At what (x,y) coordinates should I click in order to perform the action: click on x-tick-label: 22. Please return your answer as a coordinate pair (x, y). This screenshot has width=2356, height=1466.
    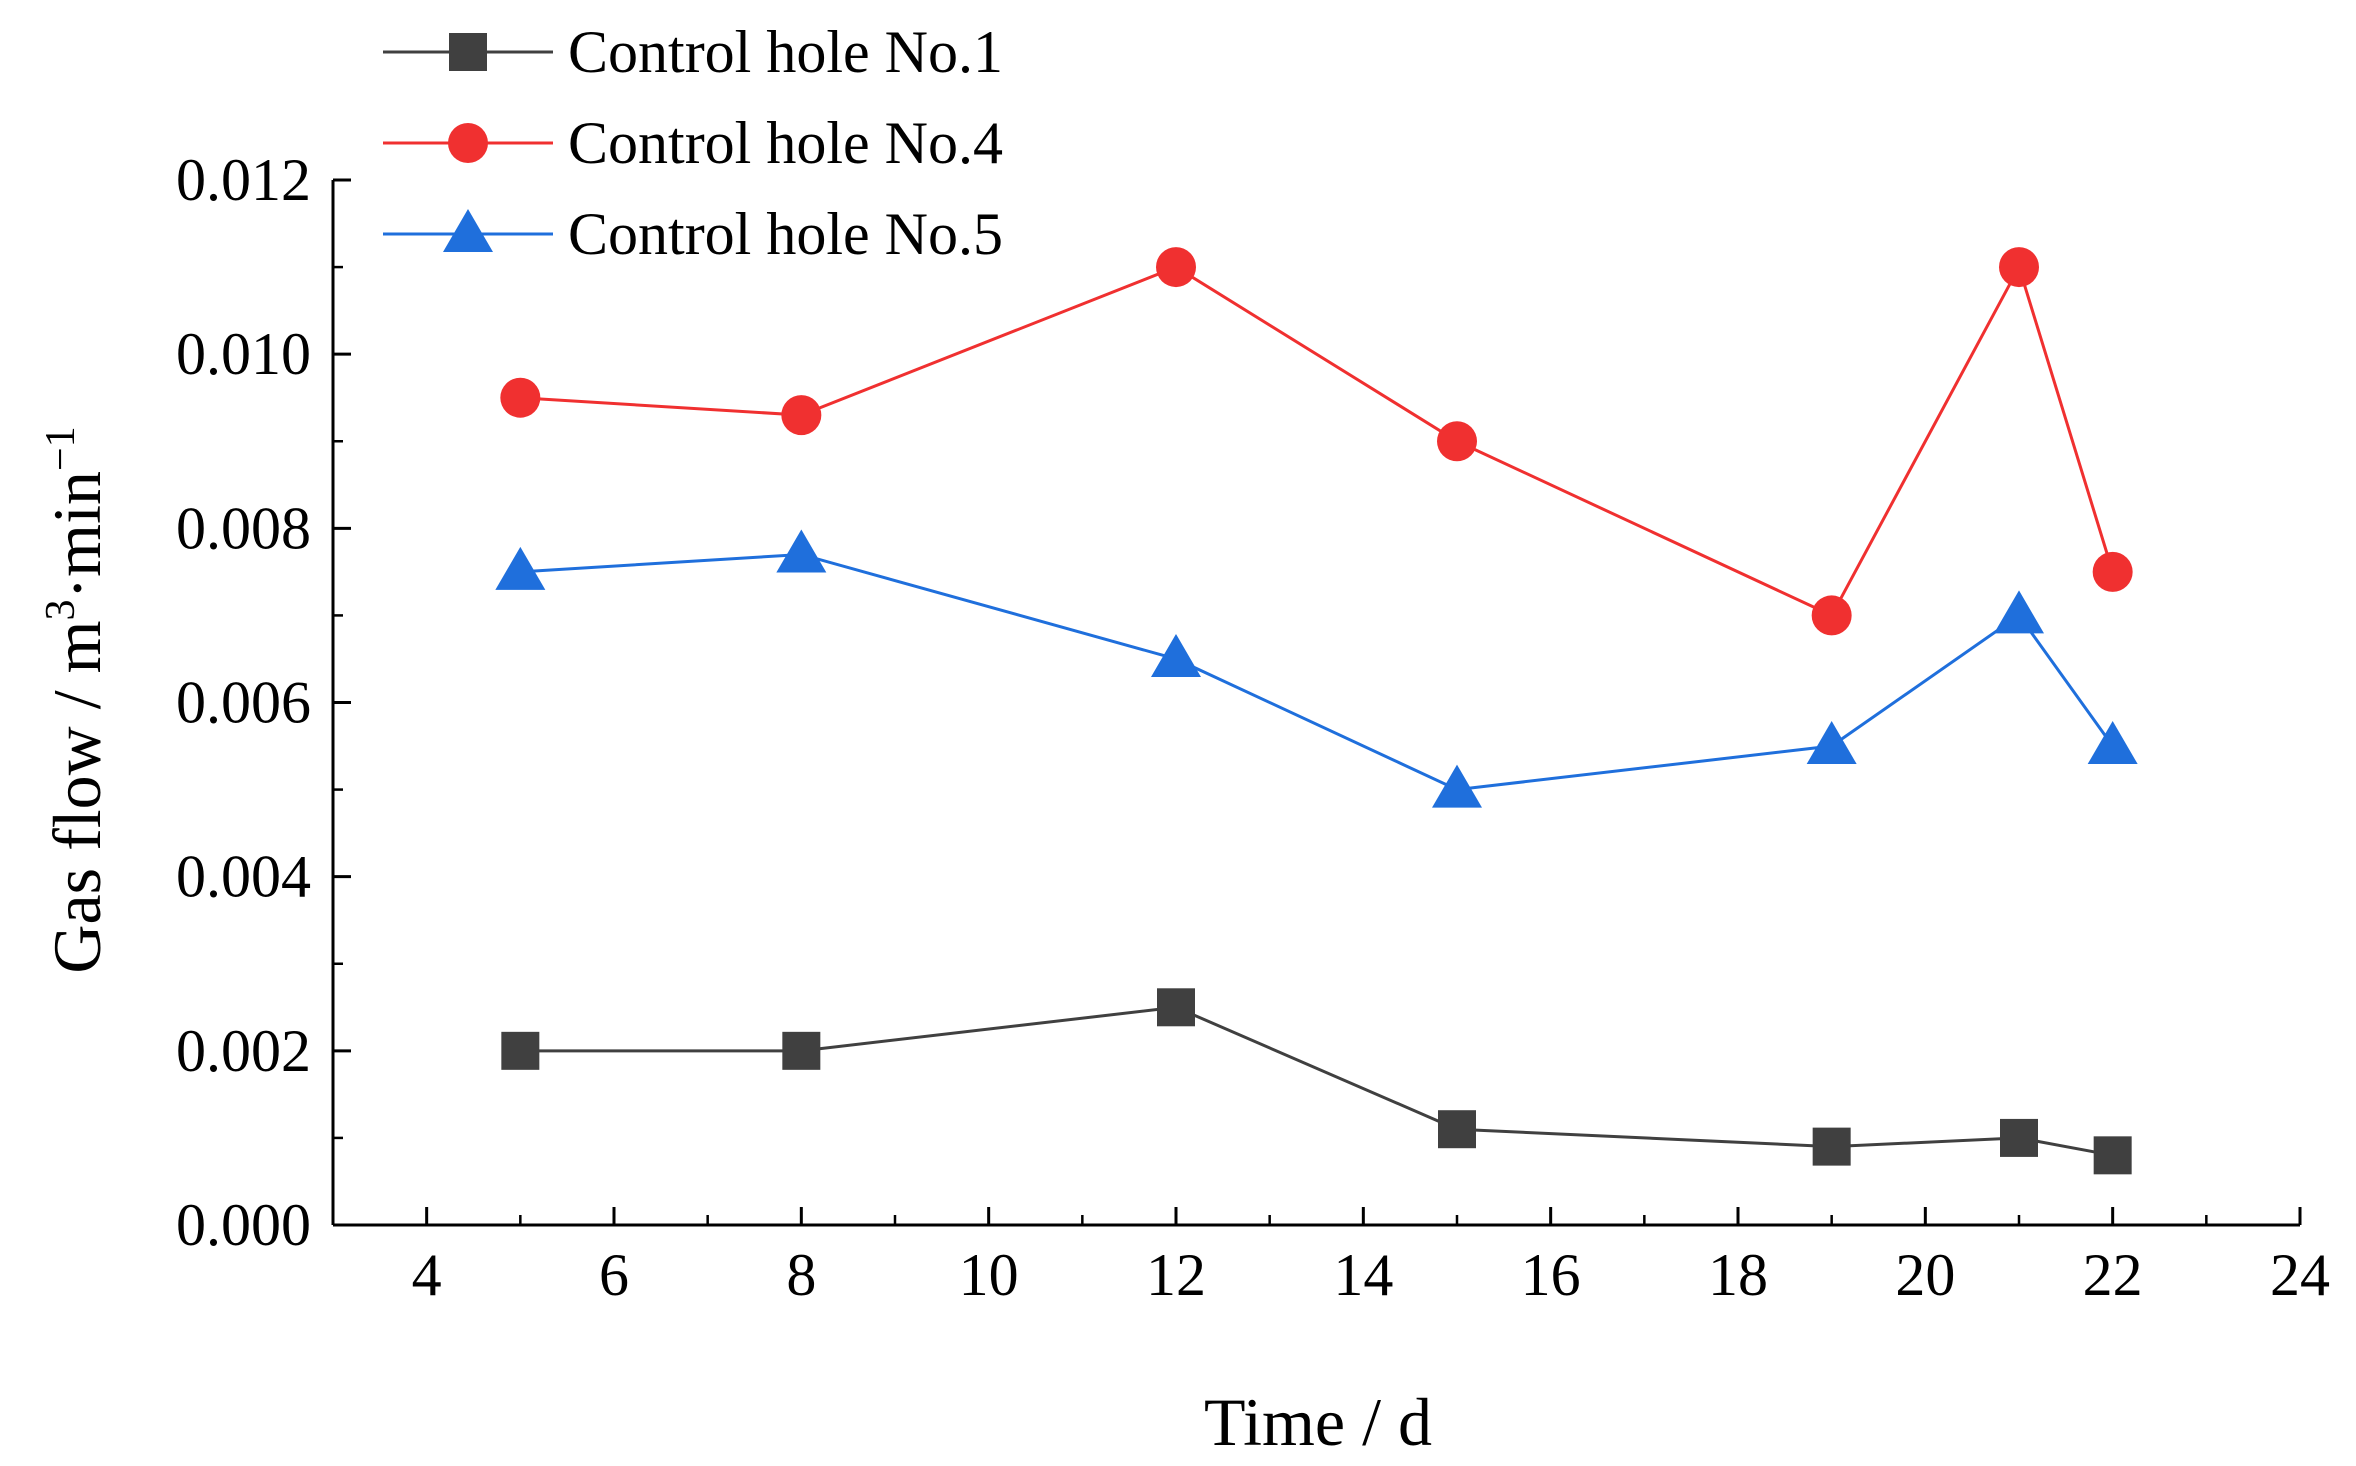
    Looking at the image, I should click on (2113, 1275).